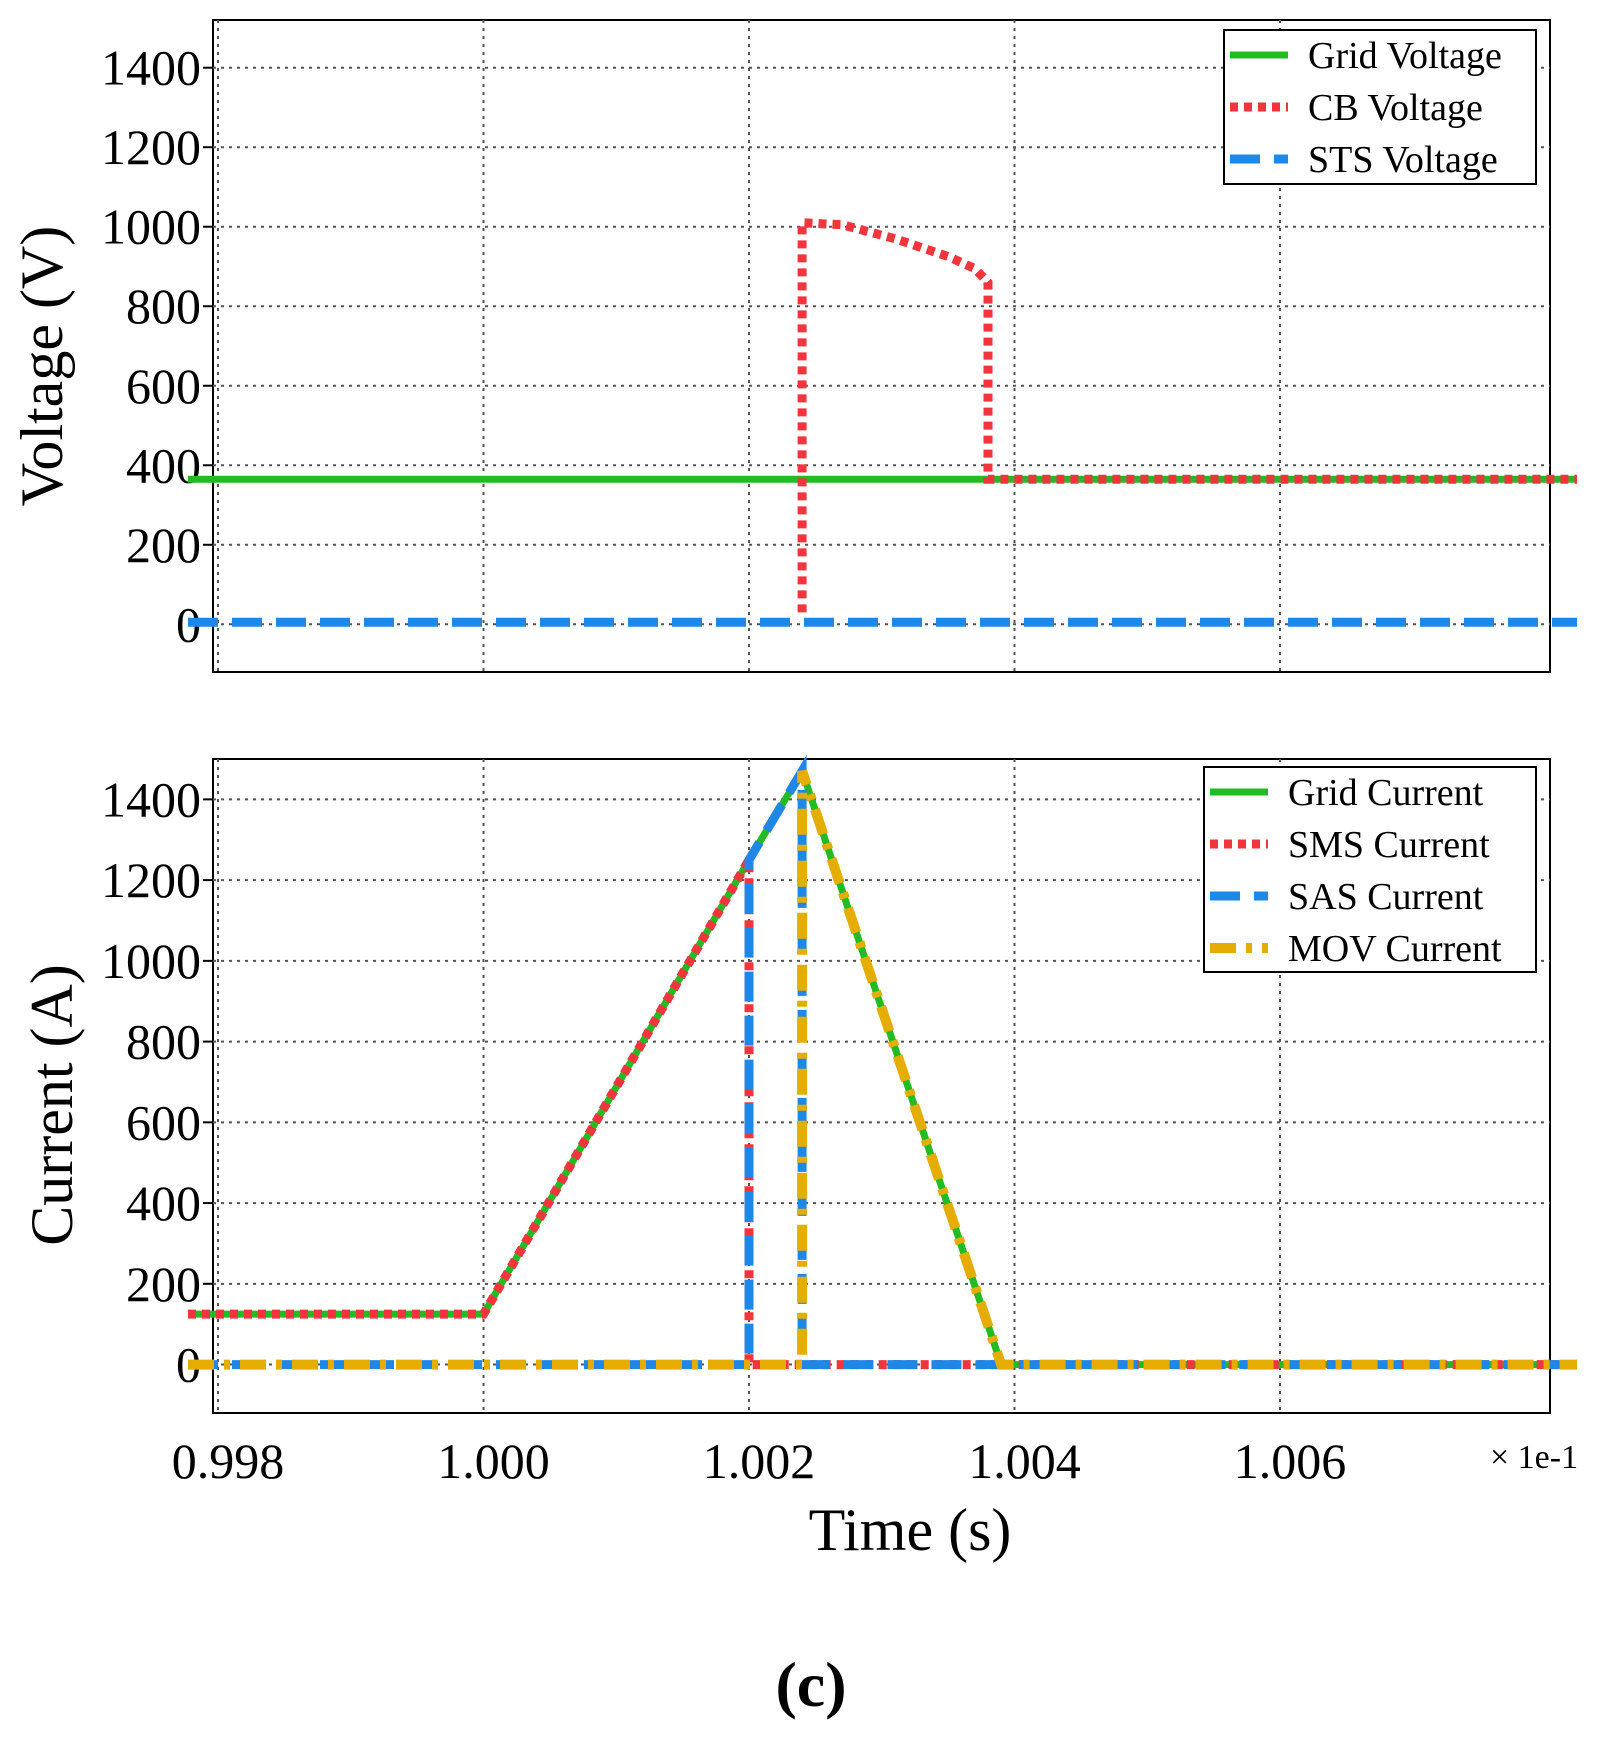 This screenshot has height=1743, width=1623. What do you see at coordinates (1024, 1461) in the screenshot?
I see `x-tick-label: 1.004` at bounding box center [1024, 1461].